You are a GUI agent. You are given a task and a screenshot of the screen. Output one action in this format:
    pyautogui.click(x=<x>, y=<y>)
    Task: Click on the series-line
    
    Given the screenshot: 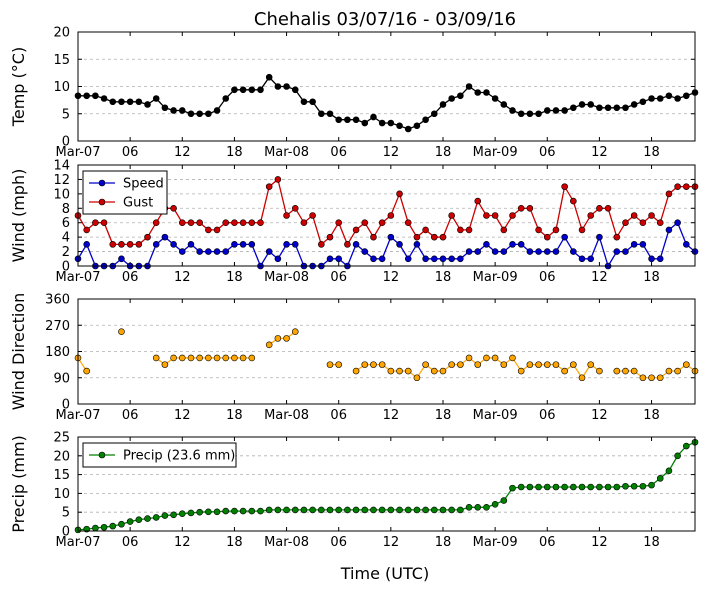 What is the action you would take?
    pyautogui.click(x=386, y=212)
    